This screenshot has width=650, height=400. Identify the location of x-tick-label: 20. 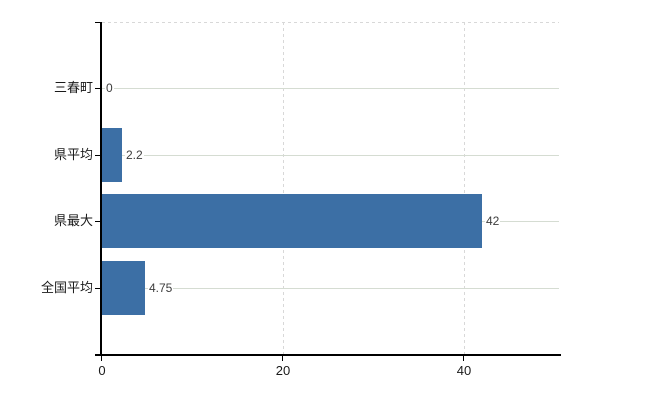
(283, 370).